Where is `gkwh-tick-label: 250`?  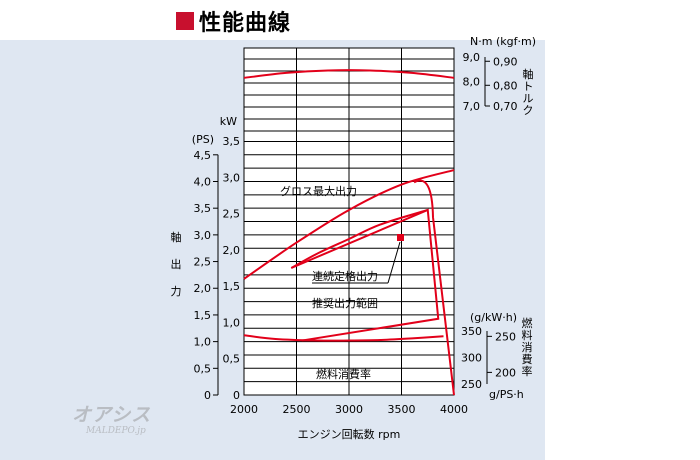 gkwh-tick-label: 250 is located at coordinates (471, 384).